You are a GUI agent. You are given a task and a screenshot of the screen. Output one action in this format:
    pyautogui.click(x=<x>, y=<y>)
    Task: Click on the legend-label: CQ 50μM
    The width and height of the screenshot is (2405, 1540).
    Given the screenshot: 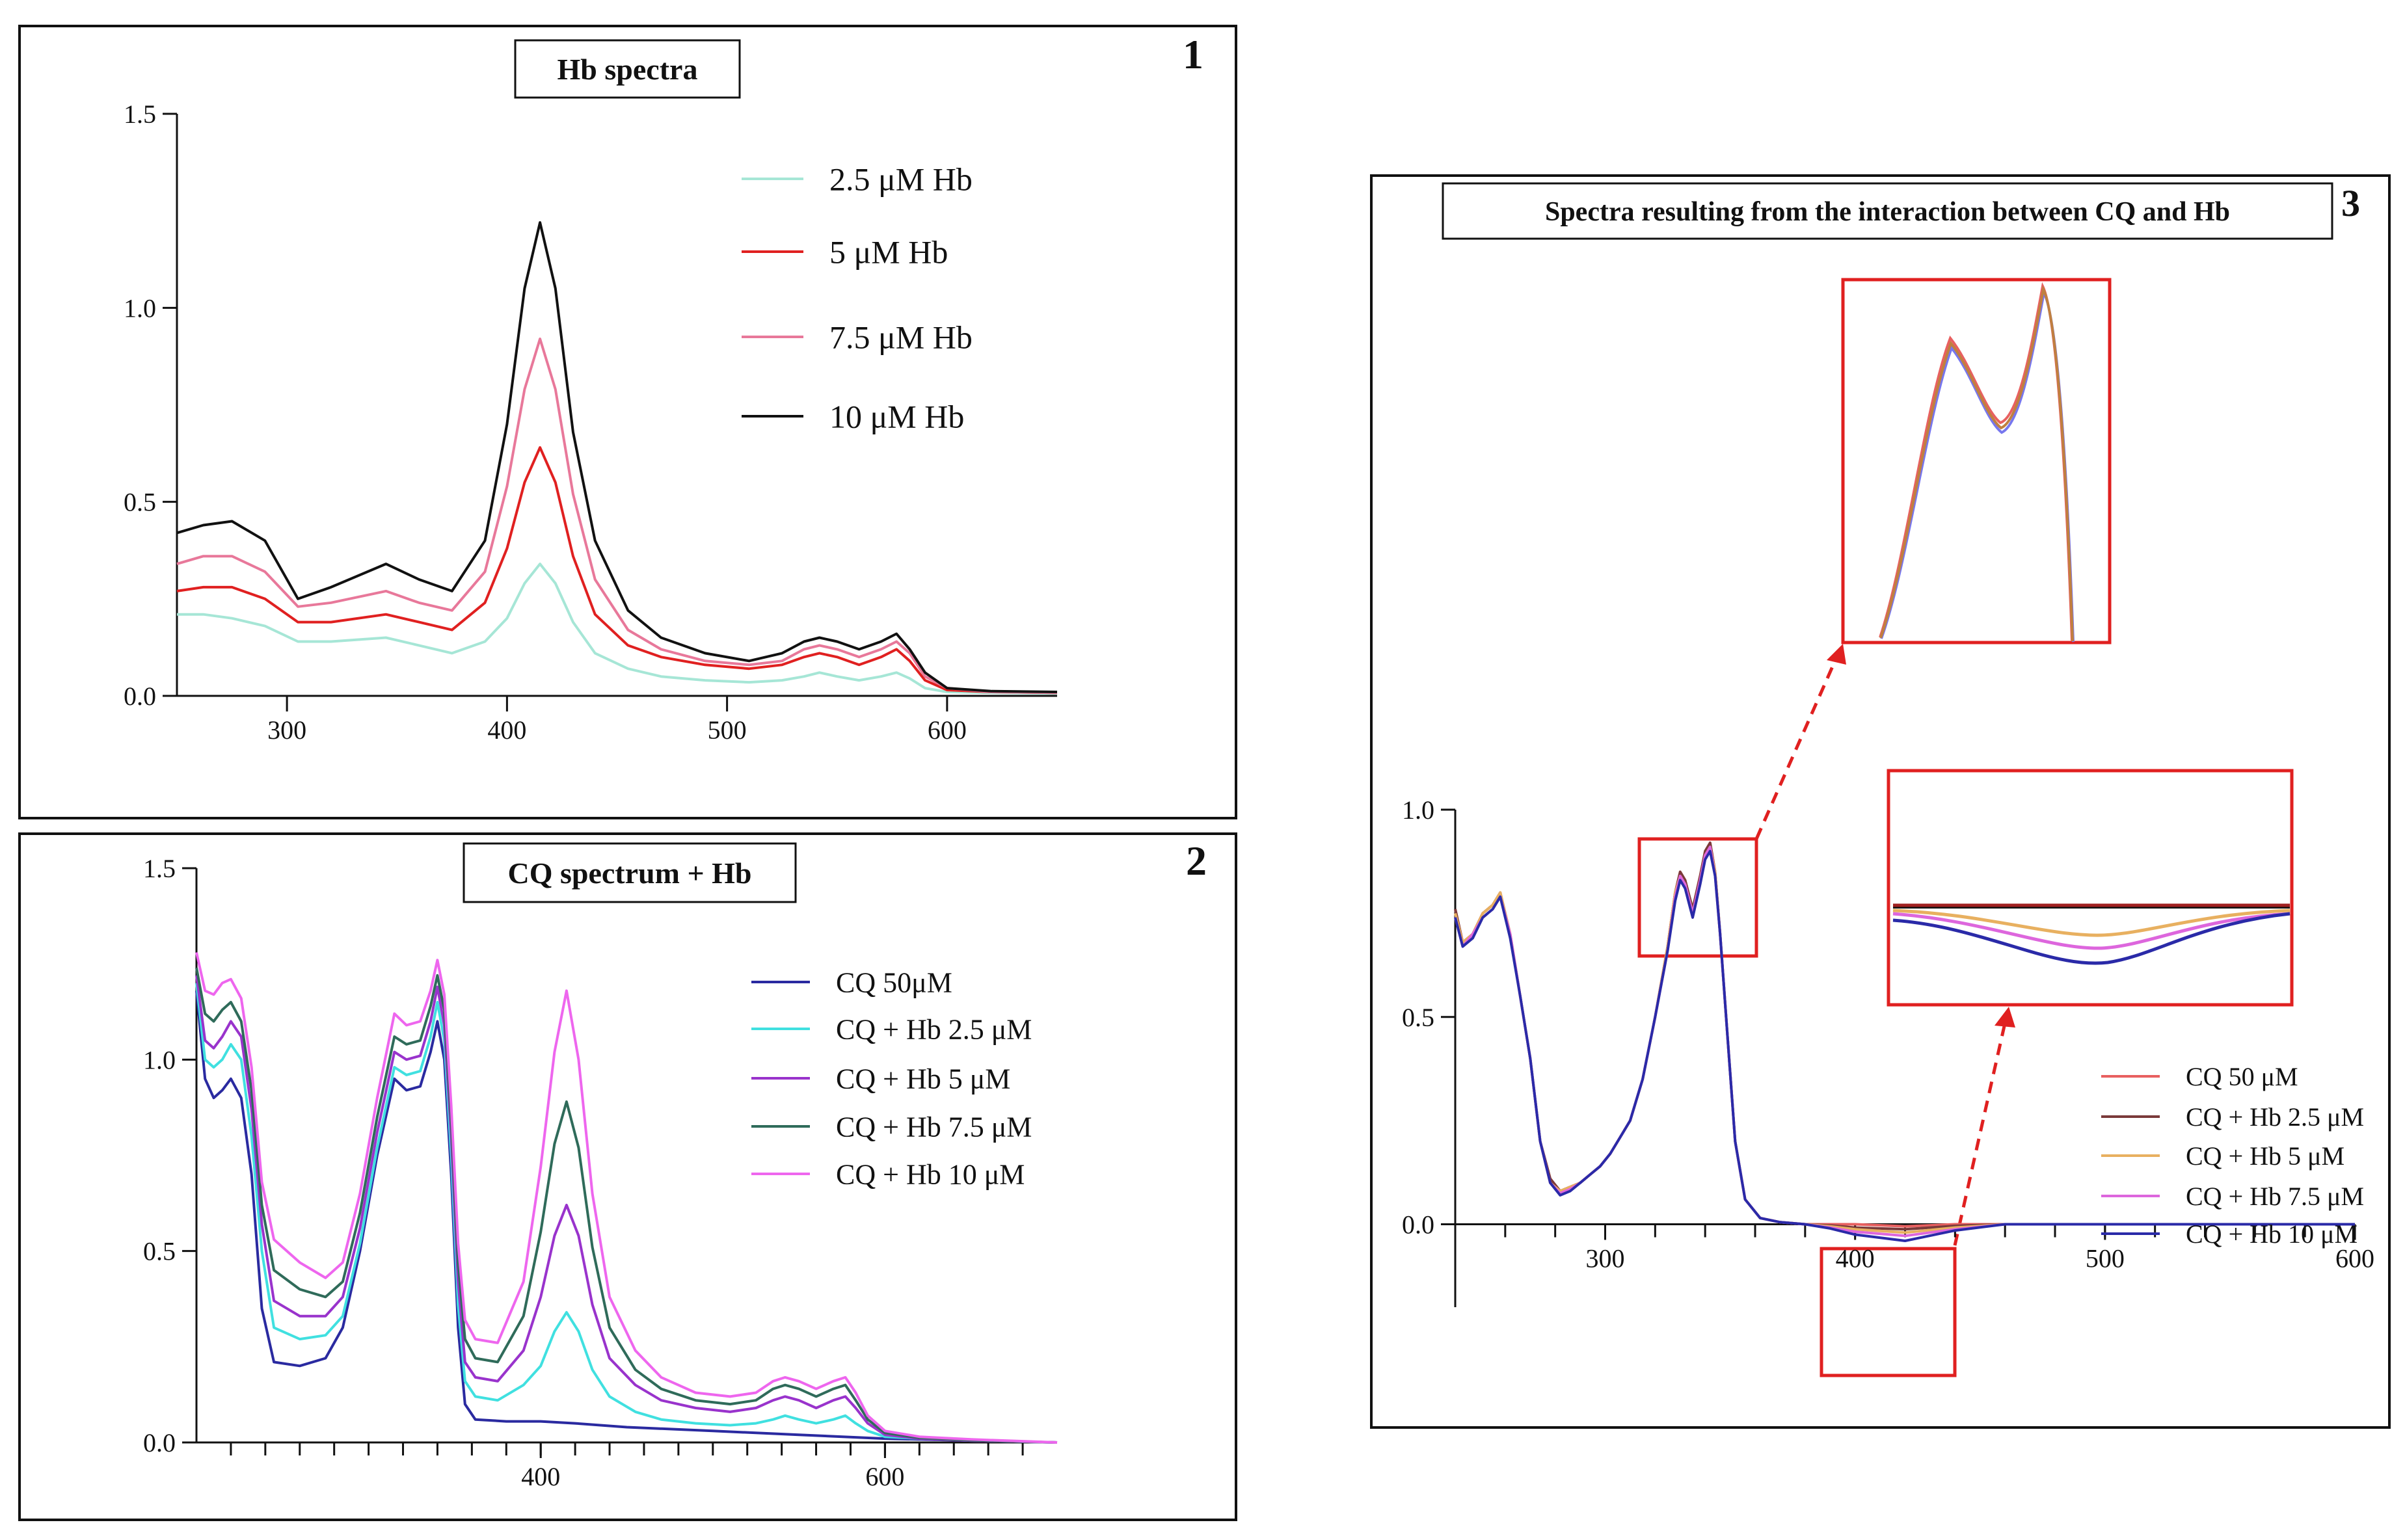 What is the action you would take?
    pyautogui.click(x=894, y=982)
    